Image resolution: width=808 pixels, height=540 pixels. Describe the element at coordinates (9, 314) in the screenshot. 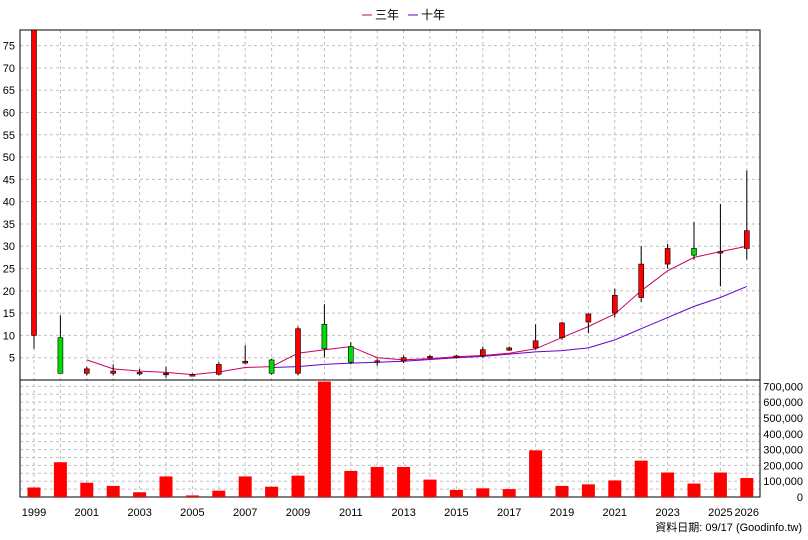

I see `price-tick-label: 15` at that location.